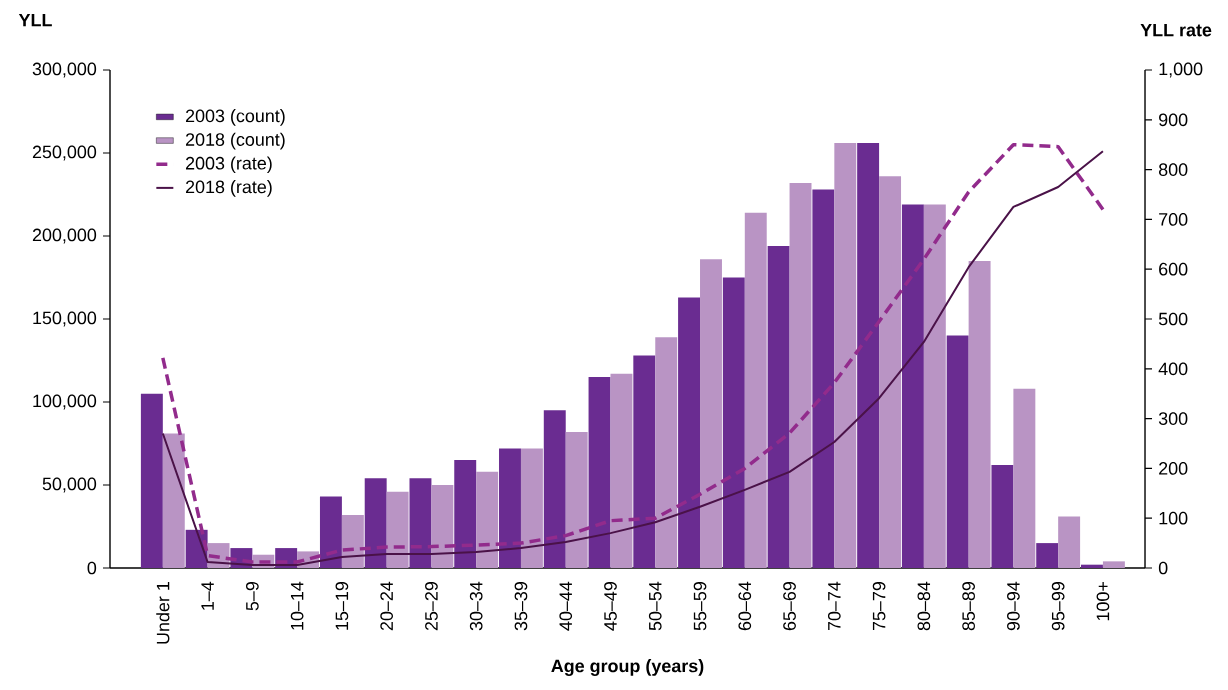 Image resolution: width=1228 pixels, height=690 pixels. What do you see at coordinates (610, 606) in the screenshot?
I see `x-tick-label: 45–49` at bounding box center [610, 606].